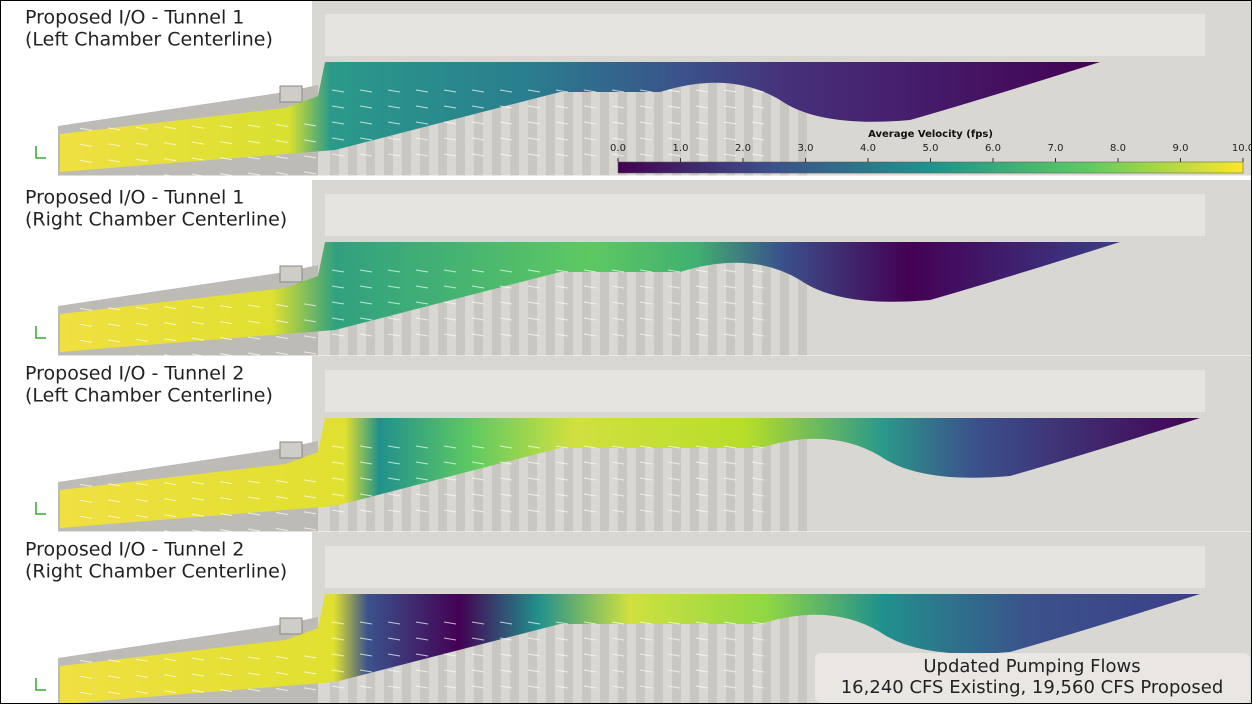  Describe the element at coordinates (681, 148) in the screenshot. I see `colorbar-tick-label: 1.0` at that location.